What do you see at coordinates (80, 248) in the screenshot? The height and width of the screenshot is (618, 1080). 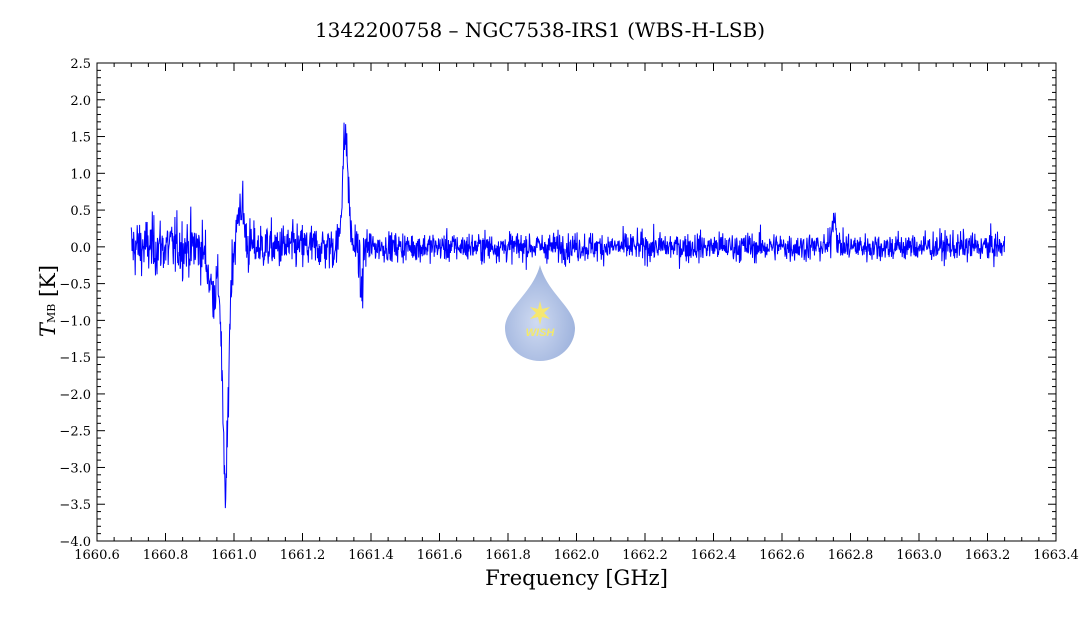 I see `y-tick-label: 0.0` at bounding box center [80, 248].